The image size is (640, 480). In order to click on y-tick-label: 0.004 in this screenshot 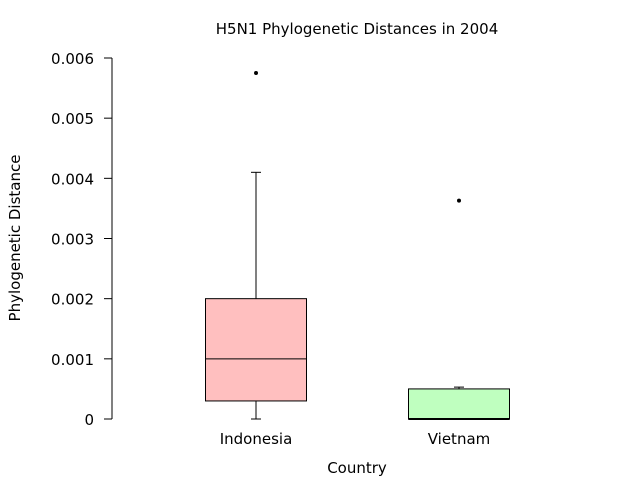, I will do `click(72, 179)`.